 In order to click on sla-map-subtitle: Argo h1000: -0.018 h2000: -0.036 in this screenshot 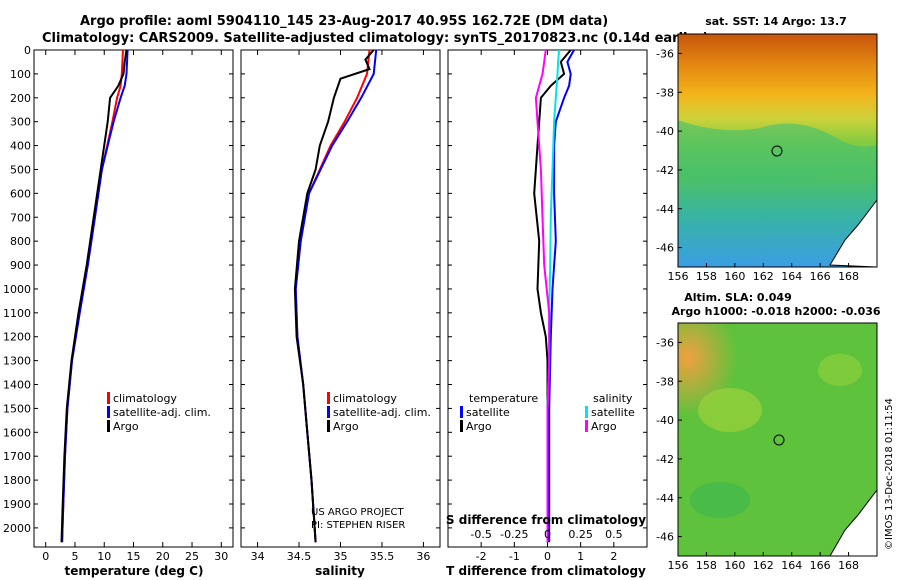, I will do `click(775, 311)`.